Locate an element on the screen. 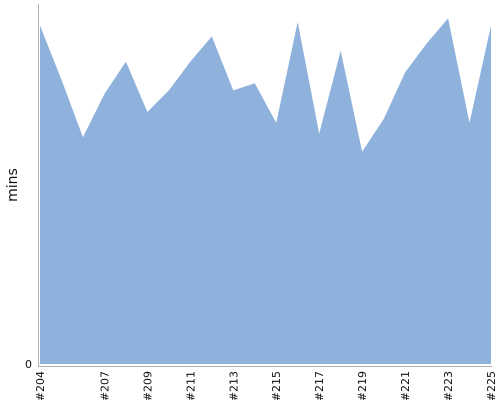 The width and height of the screenshot is (500, 400). x-tick-label: #211 is located at coordinates (190, 385).